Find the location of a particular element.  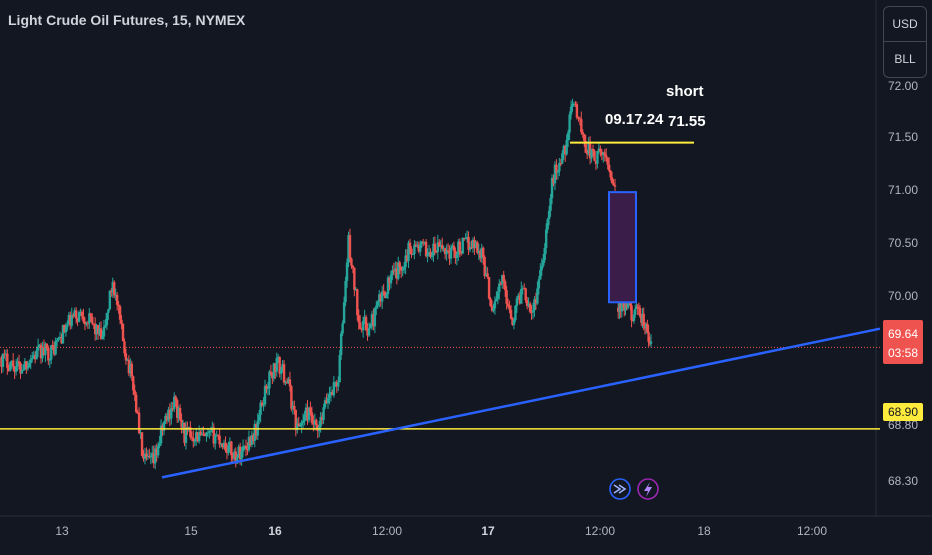

range-rectangle is located at coordinates (622, 247).